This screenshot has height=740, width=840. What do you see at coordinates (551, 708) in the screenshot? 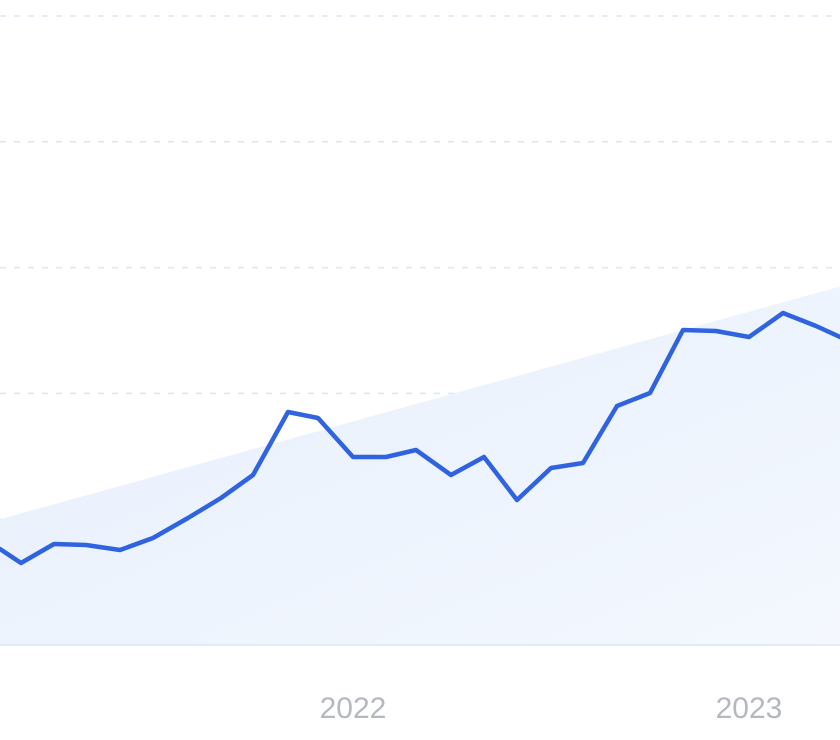
I see `x-axis-ticks: 2022 2023` at bounding box center [551, 708].